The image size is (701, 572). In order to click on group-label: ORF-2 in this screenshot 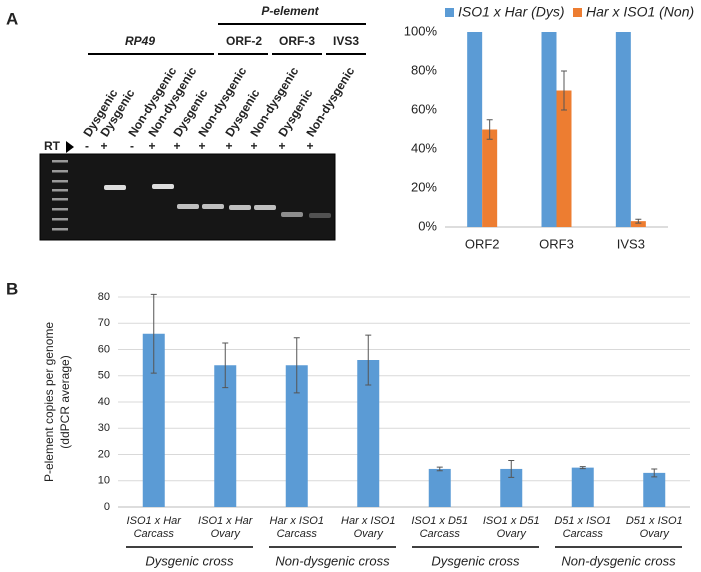, I will do `click(244, 41)`.